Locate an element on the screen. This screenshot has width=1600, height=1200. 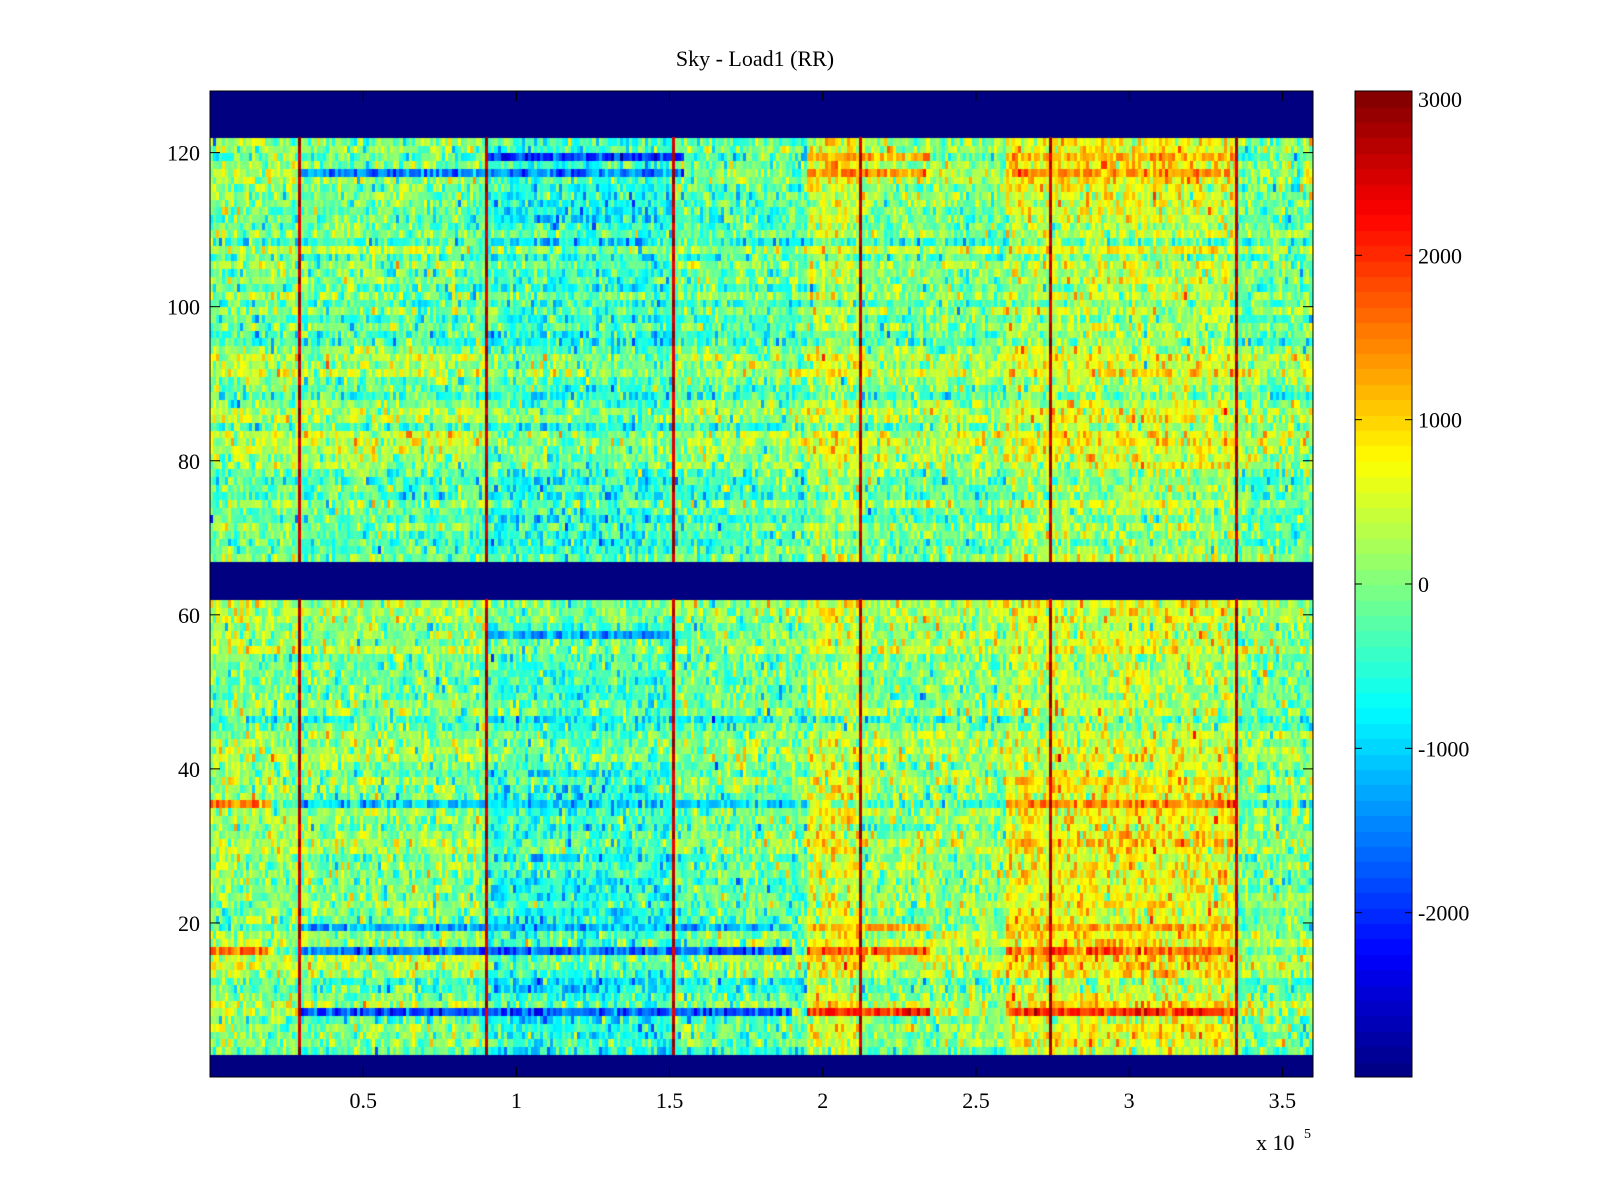
colorbar-axis: 3000 2000 1000 0 -1000 -2000 is located at coordinates (1412, 506).